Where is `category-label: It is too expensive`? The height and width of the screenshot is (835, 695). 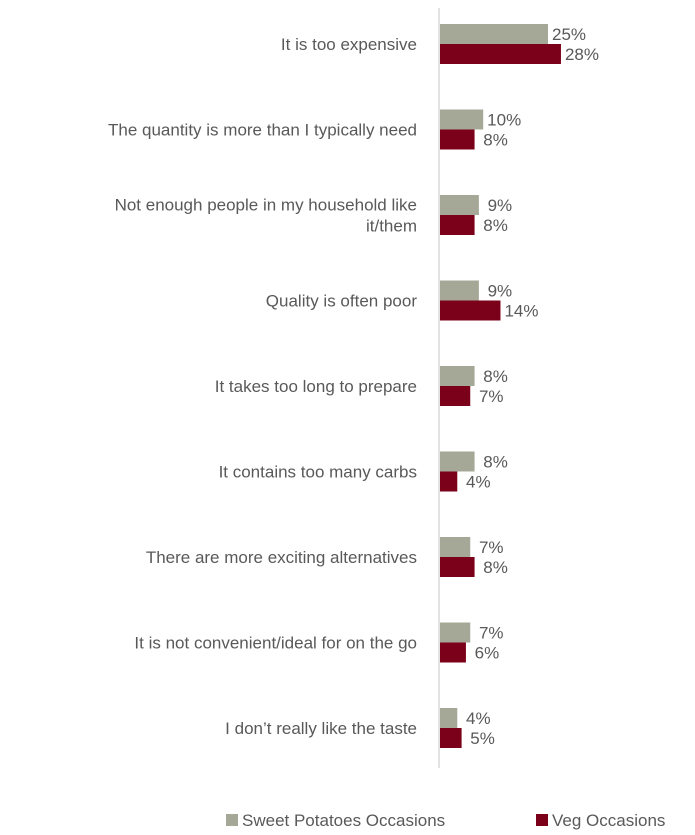 category-label: It is too expensive is located at coordinates (349, 44).